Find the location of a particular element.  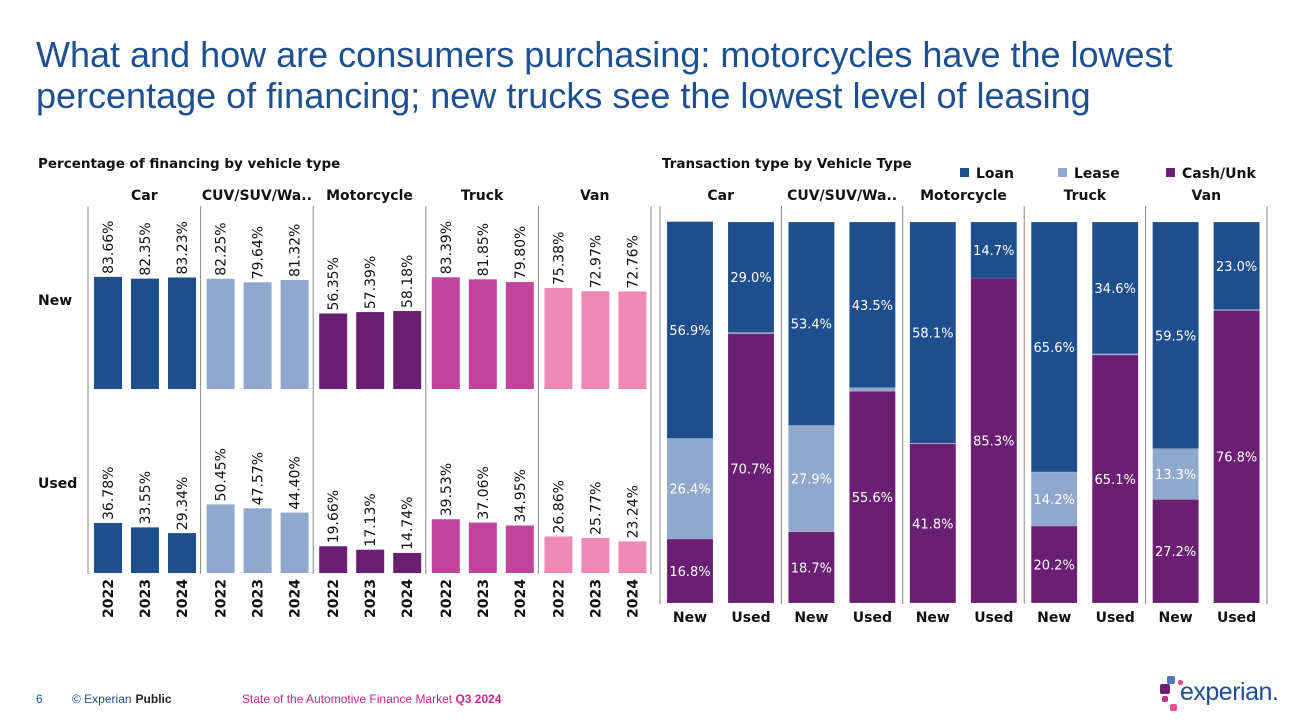

bar-value-label: 75.38% is located at coordinates (559, 258).